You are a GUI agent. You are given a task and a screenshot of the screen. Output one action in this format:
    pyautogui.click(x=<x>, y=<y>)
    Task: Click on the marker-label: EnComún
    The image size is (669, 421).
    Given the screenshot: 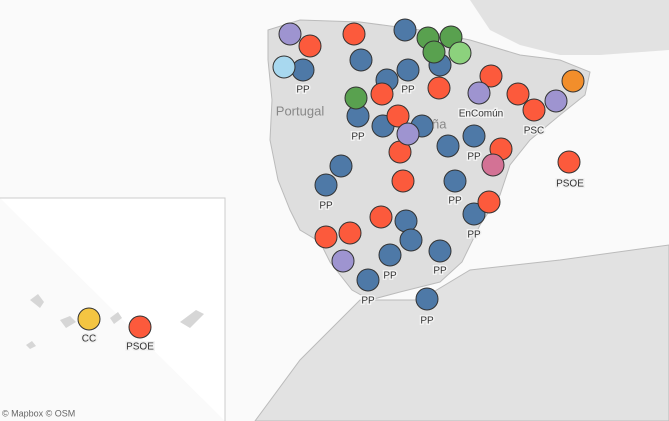 What is the action you would take?
    pyautogui.click(x=481, y=114)
    